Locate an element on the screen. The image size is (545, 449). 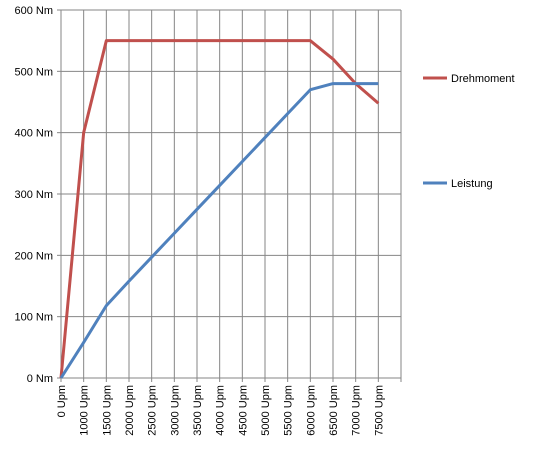
x-tick-label: 2500 Upm is located at coordinates (153, 410).